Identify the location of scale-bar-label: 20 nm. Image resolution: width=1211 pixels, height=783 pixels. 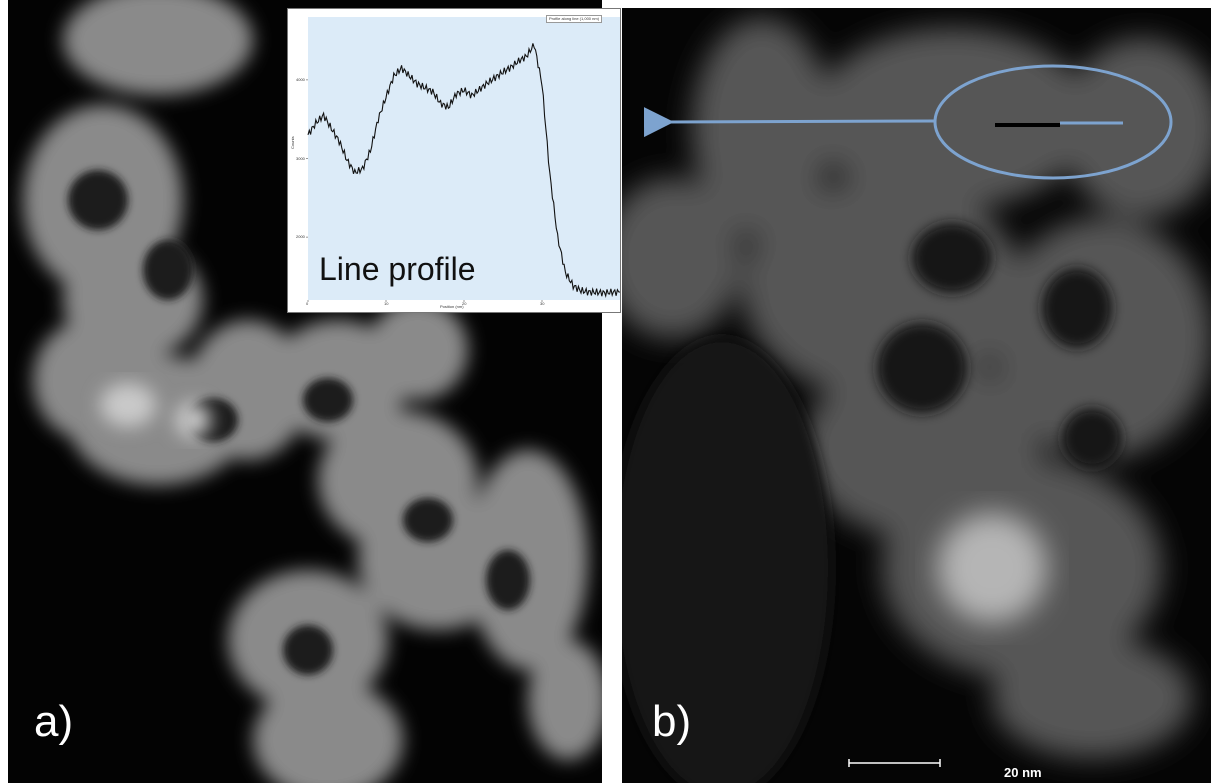
(1023, 772).